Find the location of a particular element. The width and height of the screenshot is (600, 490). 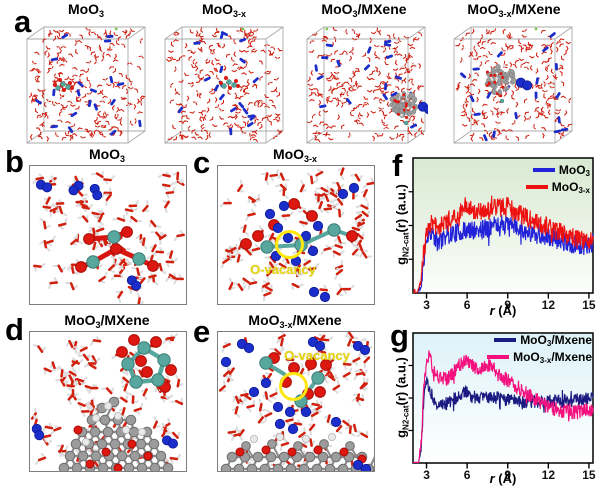

chart-f-plot: 3 6 9 12 15 is located at coordinates (502, 234).